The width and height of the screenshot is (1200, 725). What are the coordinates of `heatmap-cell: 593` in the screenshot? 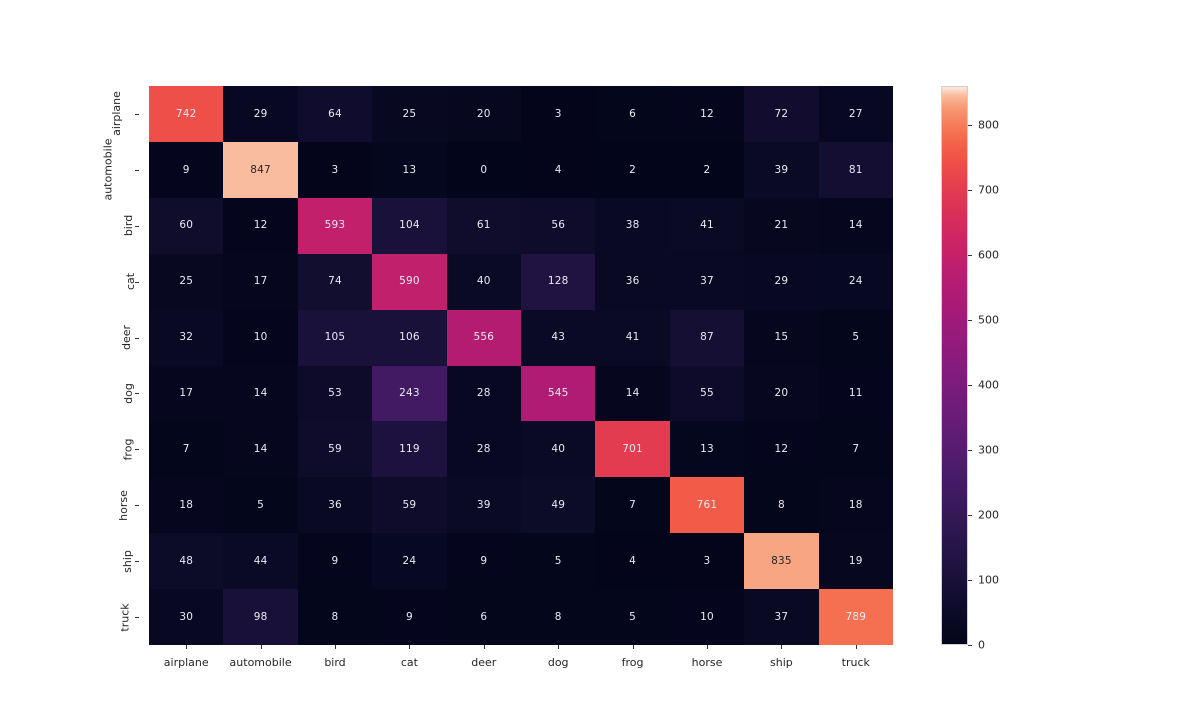 It's located at (335, 225).